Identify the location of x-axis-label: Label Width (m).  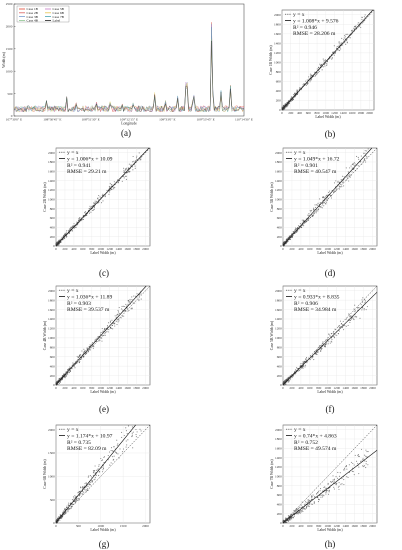
(103, 253).